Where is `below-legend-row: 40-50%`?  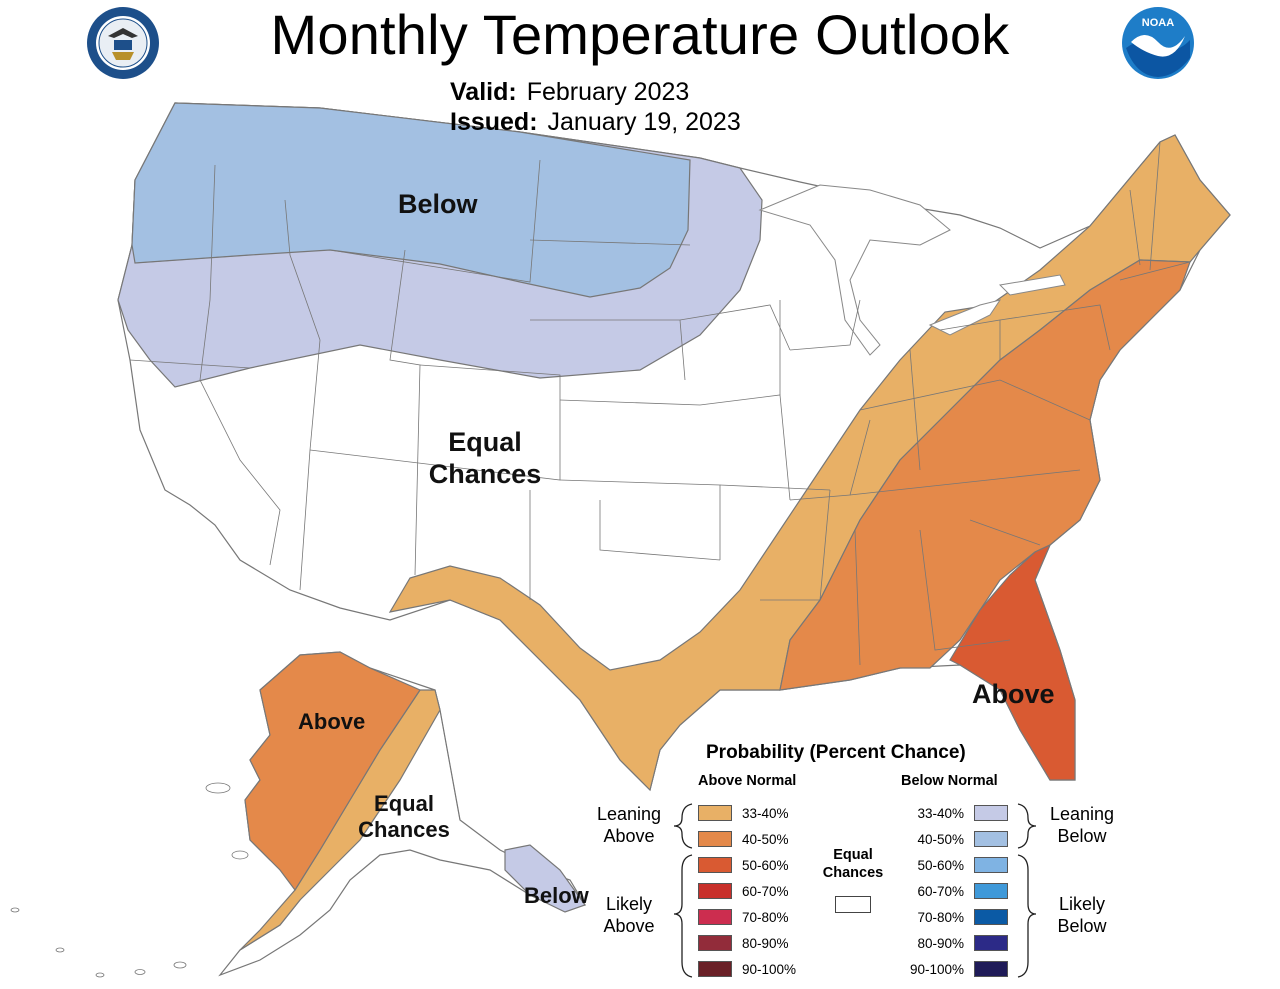
below-legend-row: 40-50% is located at coordinates (953, 839).